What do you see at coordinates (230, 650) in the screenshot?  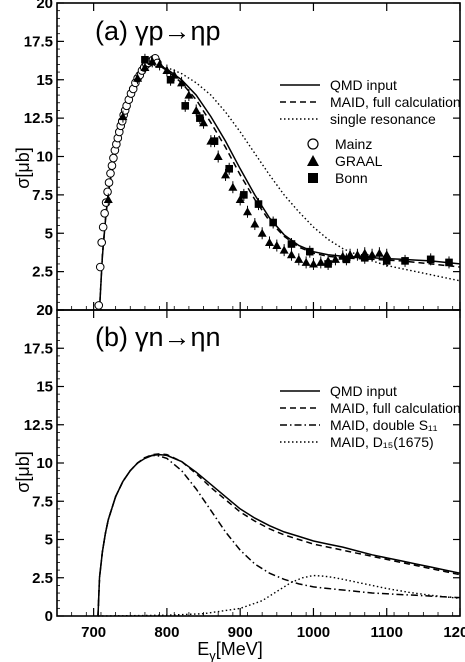 I see `x-axis-label: Eγ[MeV]` at bounding box center [230, 650].